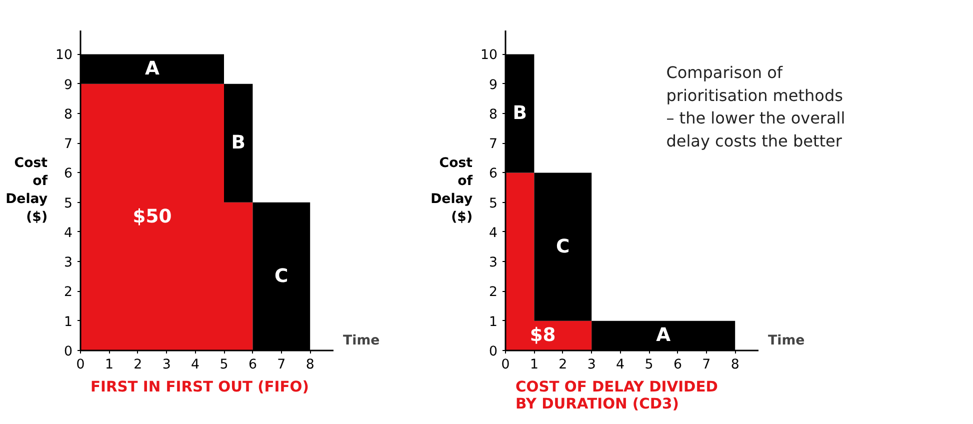 This screenshot has height=424, width=973. What do you see at coordinates (756, 106) in the screenshot?
I see `annotation: Comparison of prioritisation methods – the lower the overall delay costs the better` at bounding box center [756, 106].